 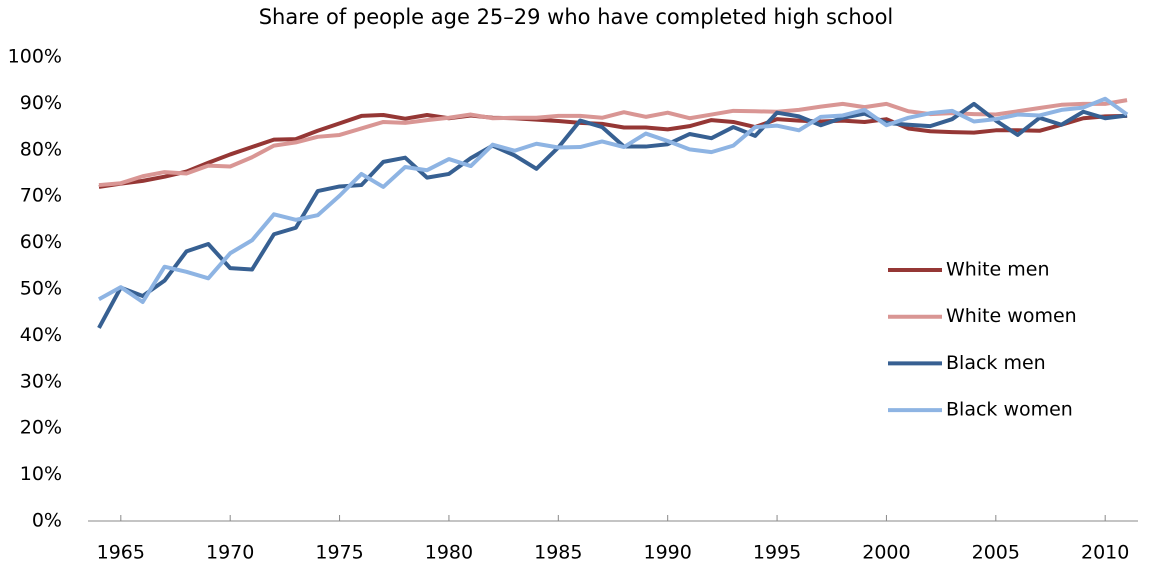 What do you see at coordinates (1105, 553) in the screenshot?
I see `x-tick-label: 2010` at bounding box center [1105, 553].